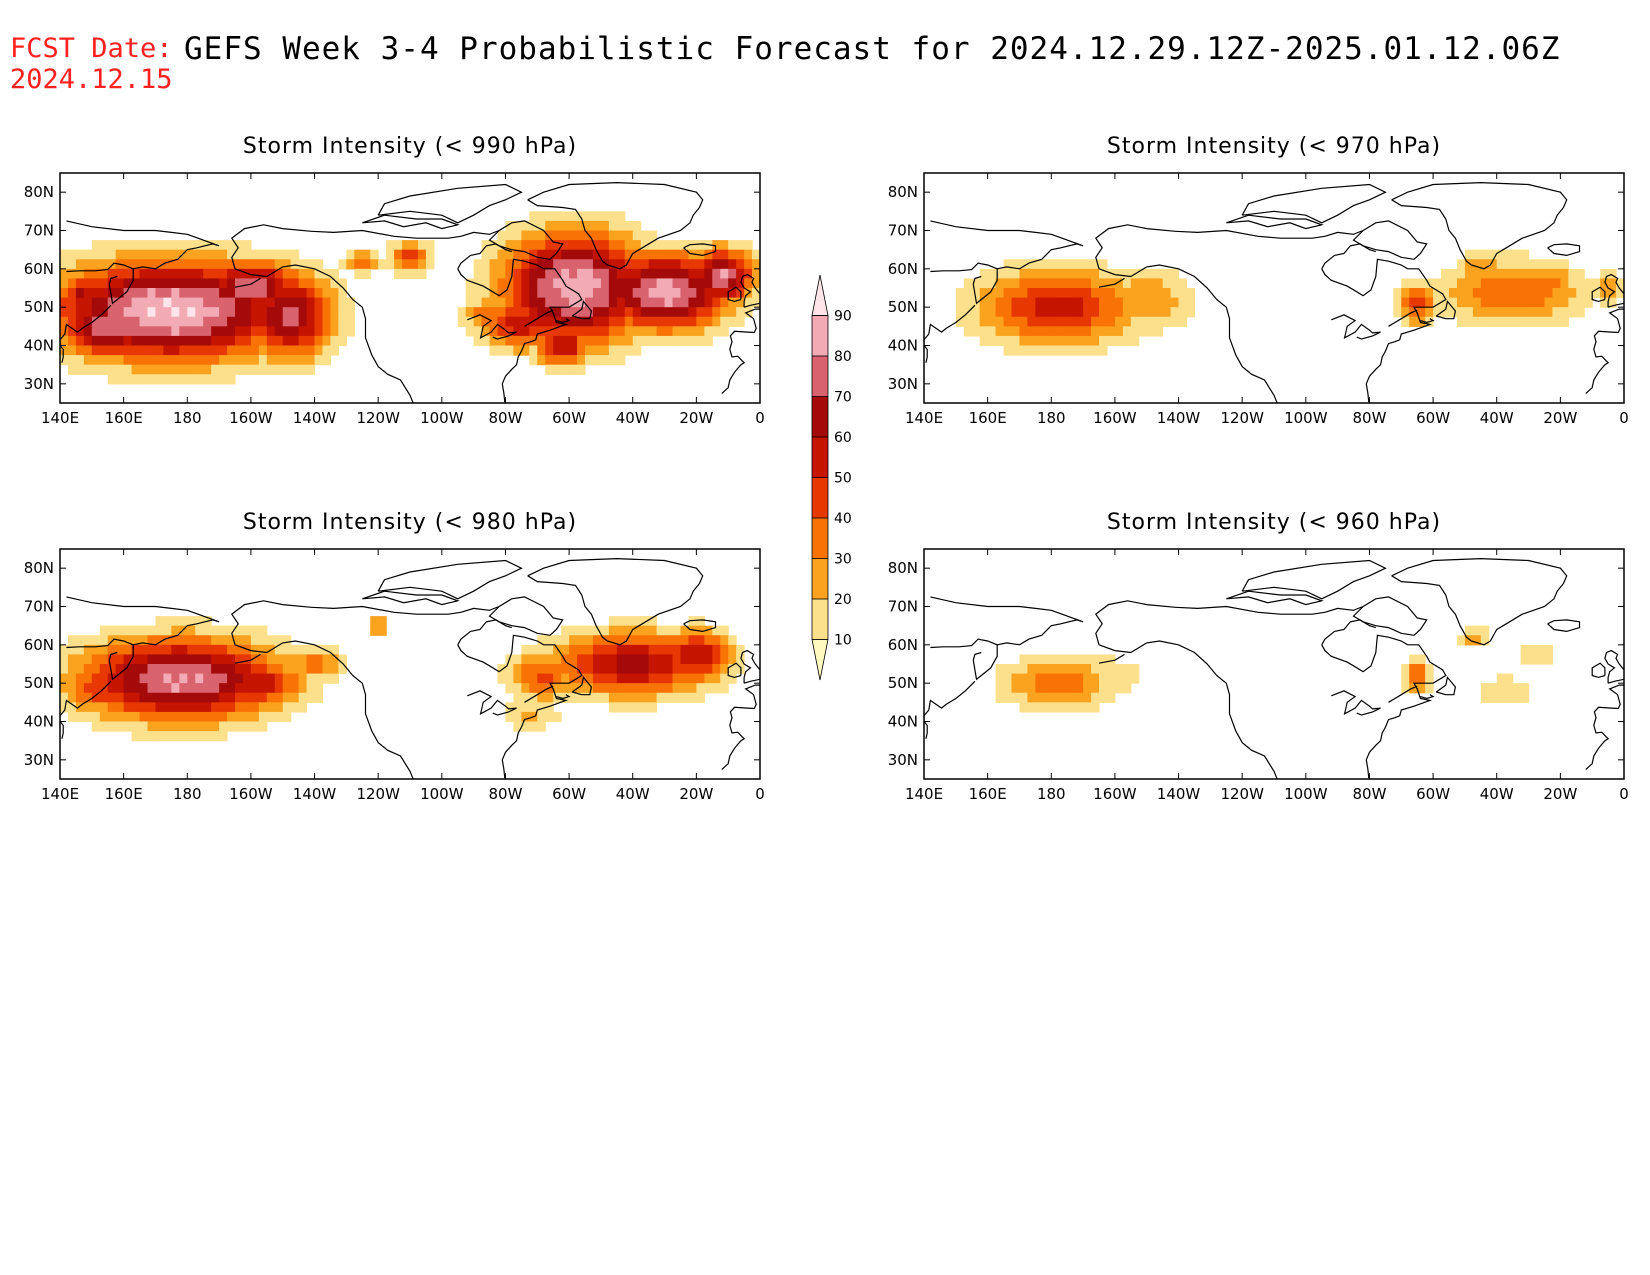  What do you see at coordinates (1274, 668) in the screenshot?
I see `coastlines` at bounding box center [1274, 668].